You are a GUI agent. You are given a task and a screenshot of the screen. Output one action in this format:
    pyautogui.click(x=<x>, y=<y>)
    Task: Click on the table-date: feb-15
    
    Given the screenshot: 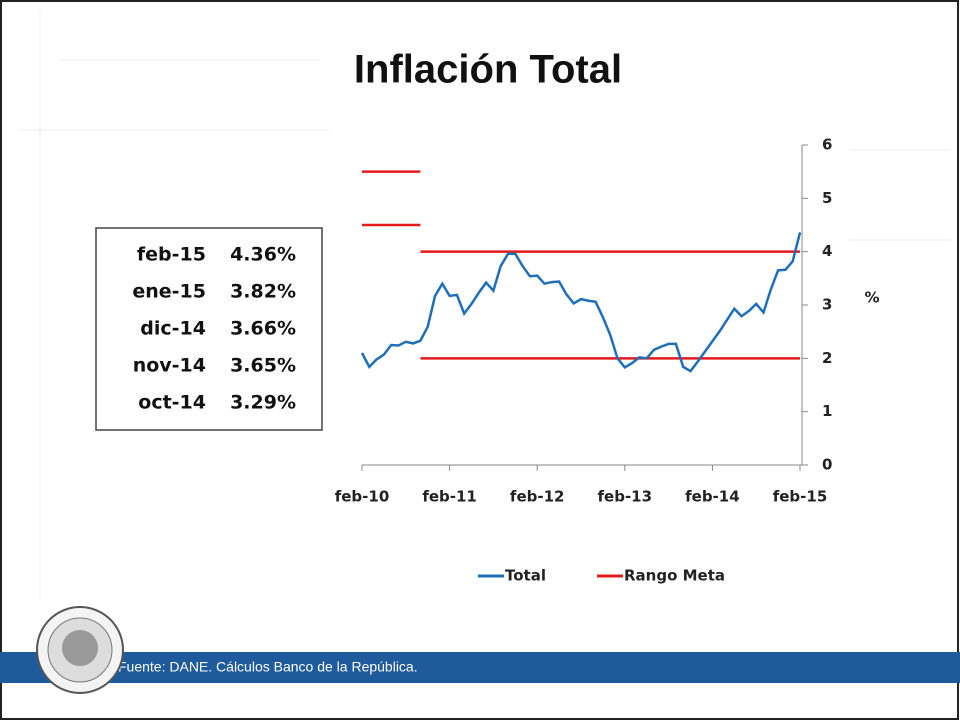 What is the action you would take?
    pyautogui.click(x=171, y=255)
    